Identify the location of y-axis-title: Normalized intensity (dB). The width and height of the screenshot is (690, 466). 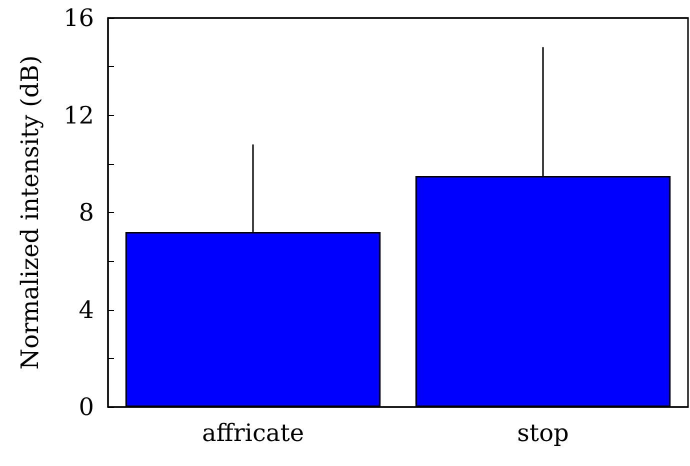
(30, 212).